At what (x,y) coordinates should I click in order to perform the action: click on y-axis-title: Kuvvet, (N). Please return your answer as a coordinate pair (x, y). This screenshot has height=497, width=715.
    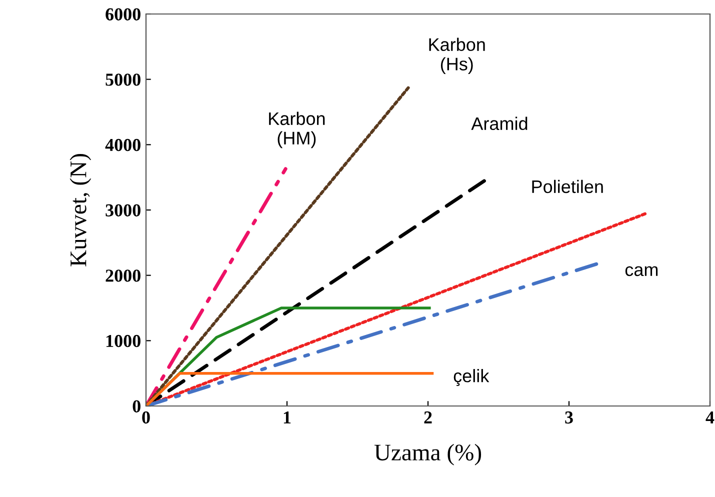
    Looking at the image, I should click on (81, 210).